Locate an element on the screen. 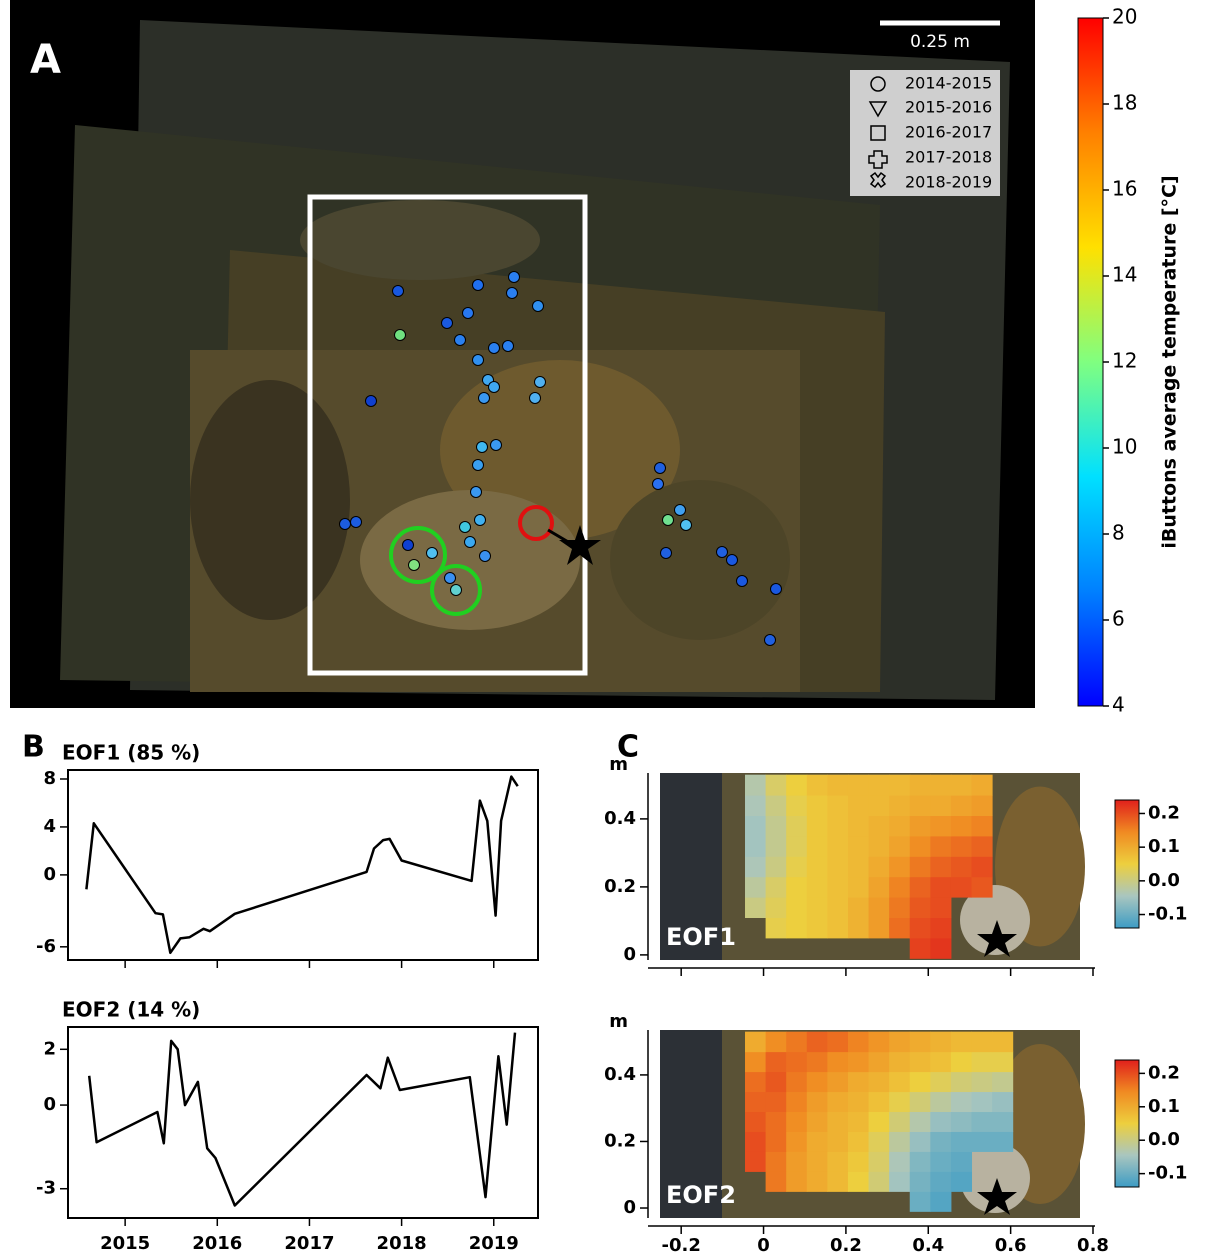 The width and height of the screenshot is (1207, 1257). x-tick-label: 2019 is located at coordinates (494, 1243).